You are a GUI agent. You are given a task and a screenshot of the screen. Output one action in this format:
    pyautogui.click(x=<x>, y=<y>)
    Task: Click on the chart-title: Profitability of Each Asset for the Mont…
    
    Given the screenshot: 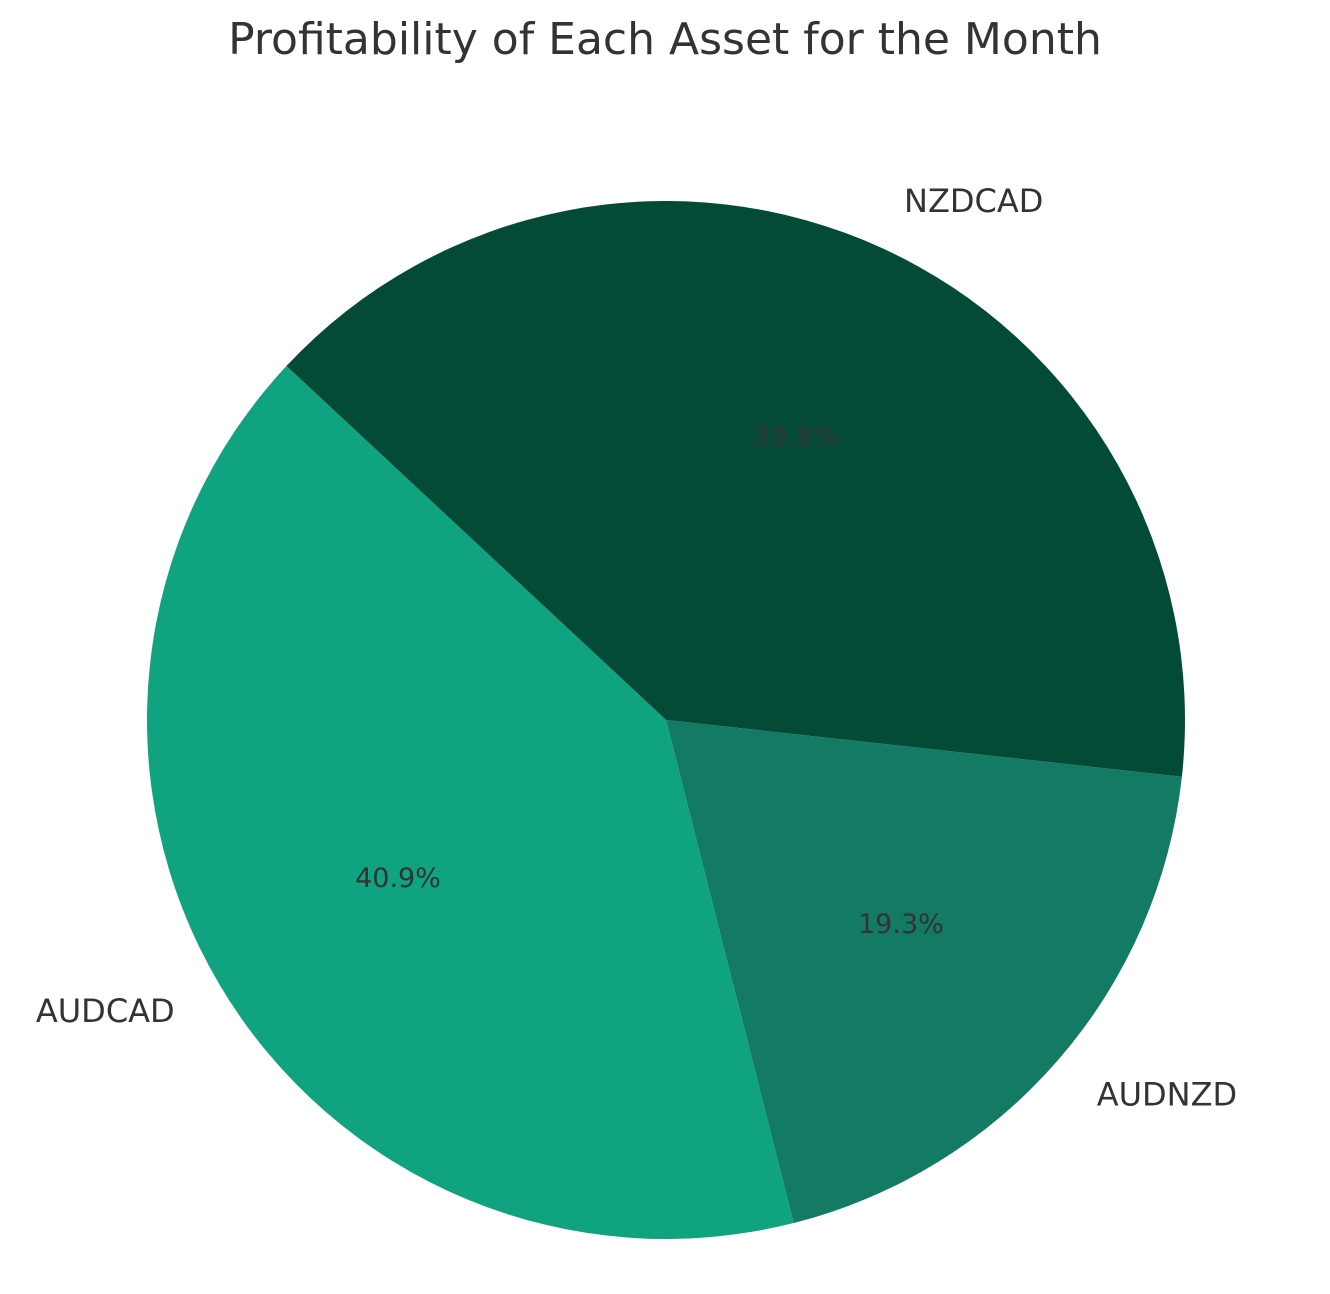 What is the action you would take?
    pyautogui.click(x=665, y=39)
    